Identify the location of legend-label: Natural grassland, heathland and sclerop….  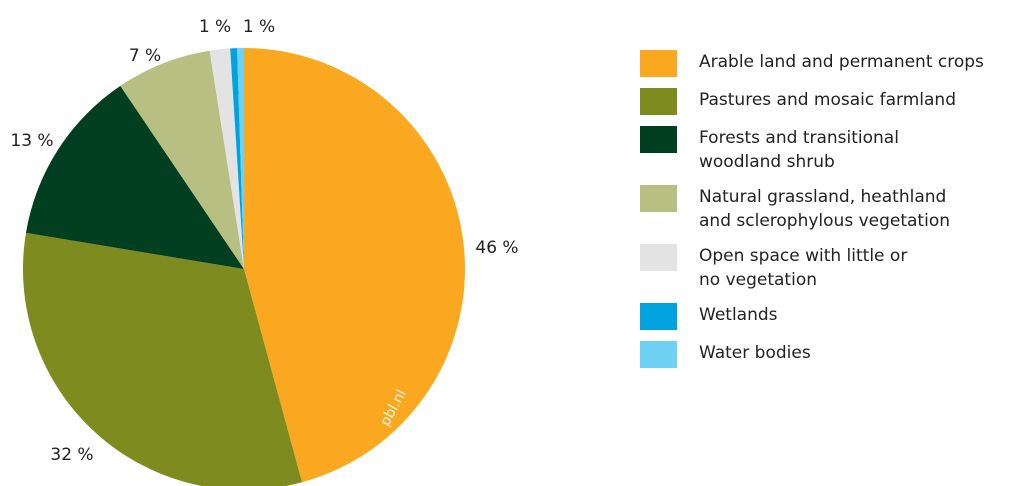
(824, 209).